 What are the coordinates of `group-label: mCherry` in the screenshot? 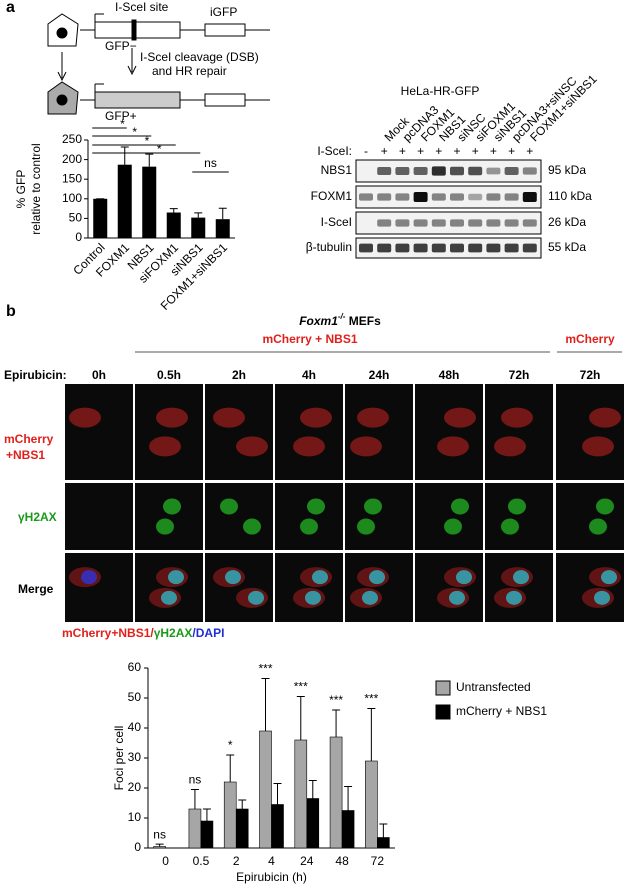 It's located at (590, 339).